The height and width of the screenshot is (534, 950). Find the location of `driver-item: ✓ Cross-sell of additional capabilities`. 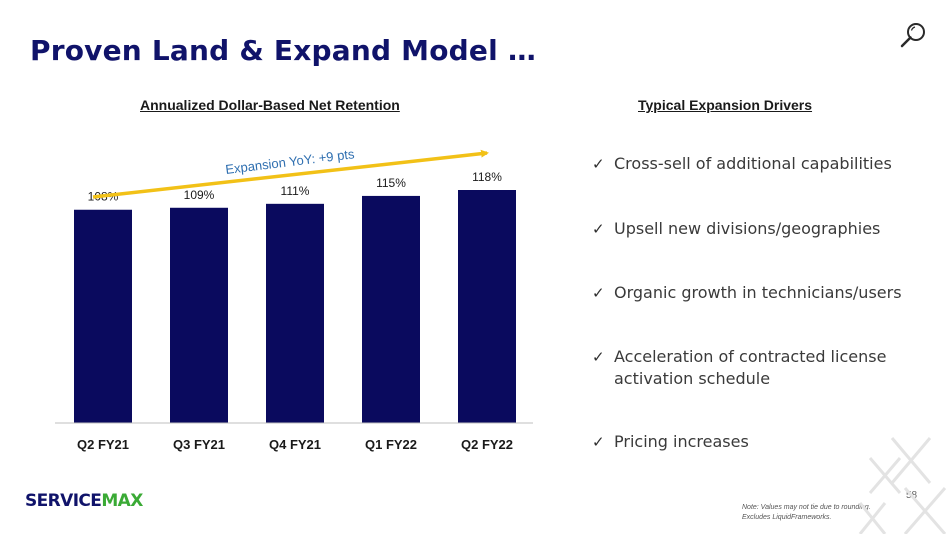

driver-item: ✓ Cross-sell of additional capabilities is located at coordinates (742, 164).